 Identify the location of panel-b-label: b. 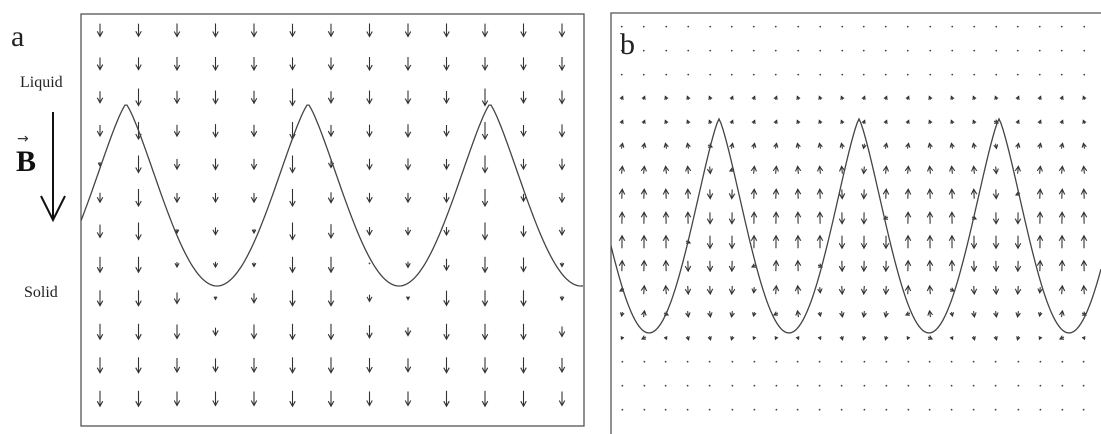
(627, 44).